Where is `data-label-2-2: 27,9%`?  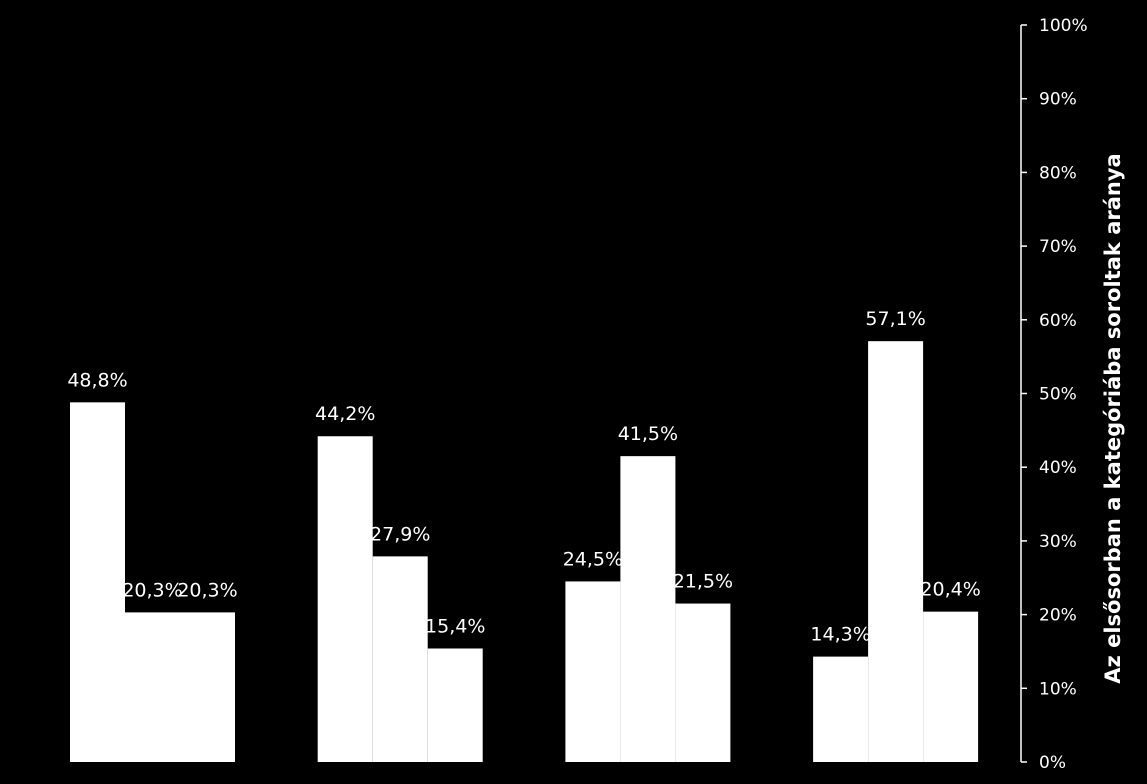
data-label-2-2: 27,9% is located at coordinates (400, 534).